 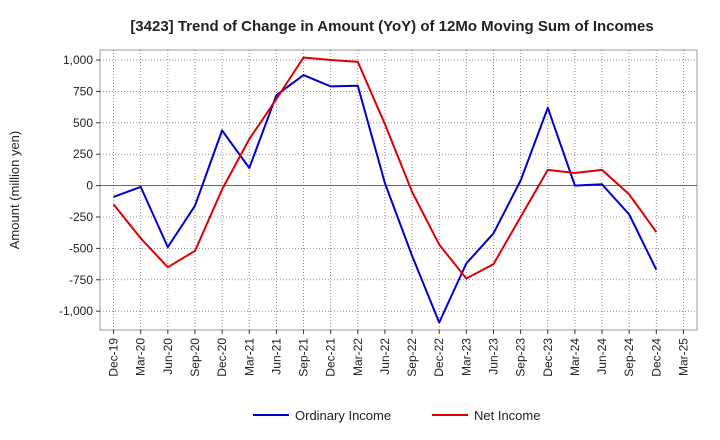 What do you see at coordinates (276, 356) in the screenshot?
I see `x-tick-label: Jun-21` at bounding box center [276, 356].